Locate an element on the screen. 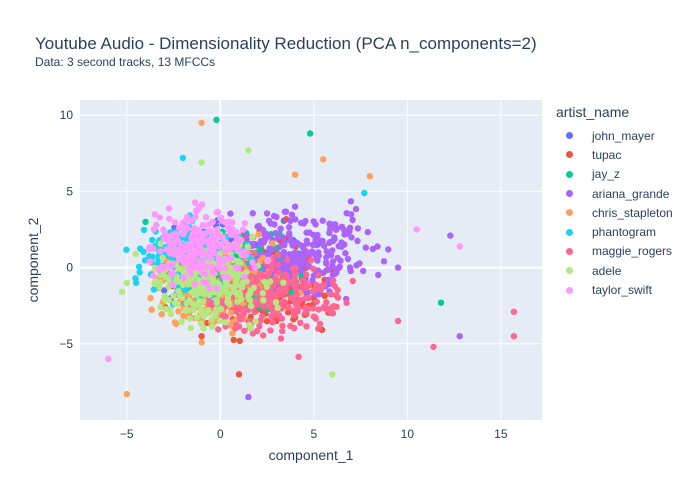  legend-label: taylor_swift is located at coordinates (622, 290).